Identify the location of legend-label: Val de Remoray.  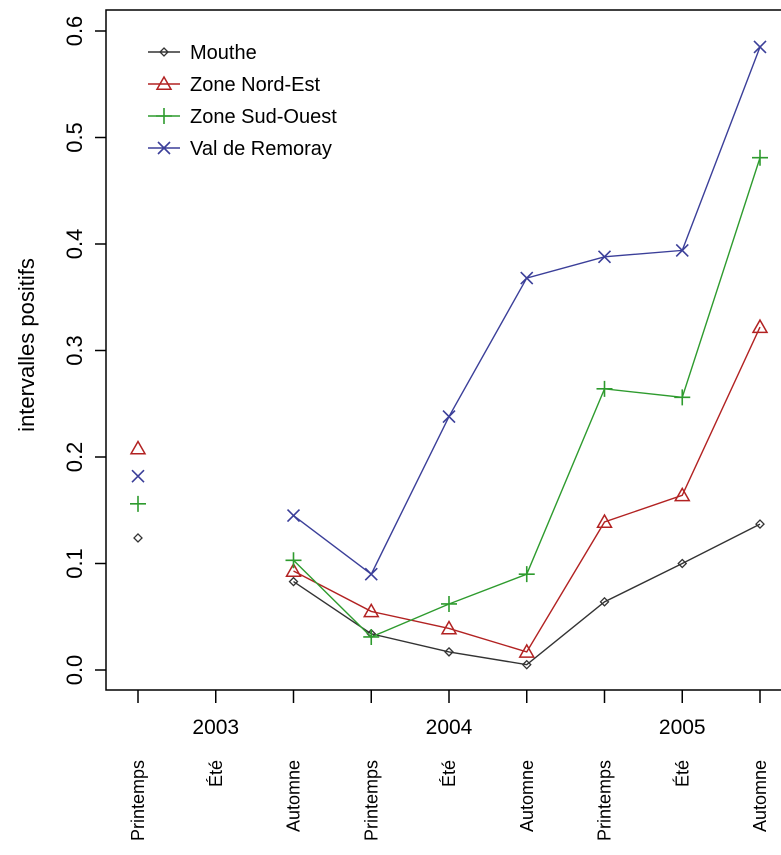
(261, 149).